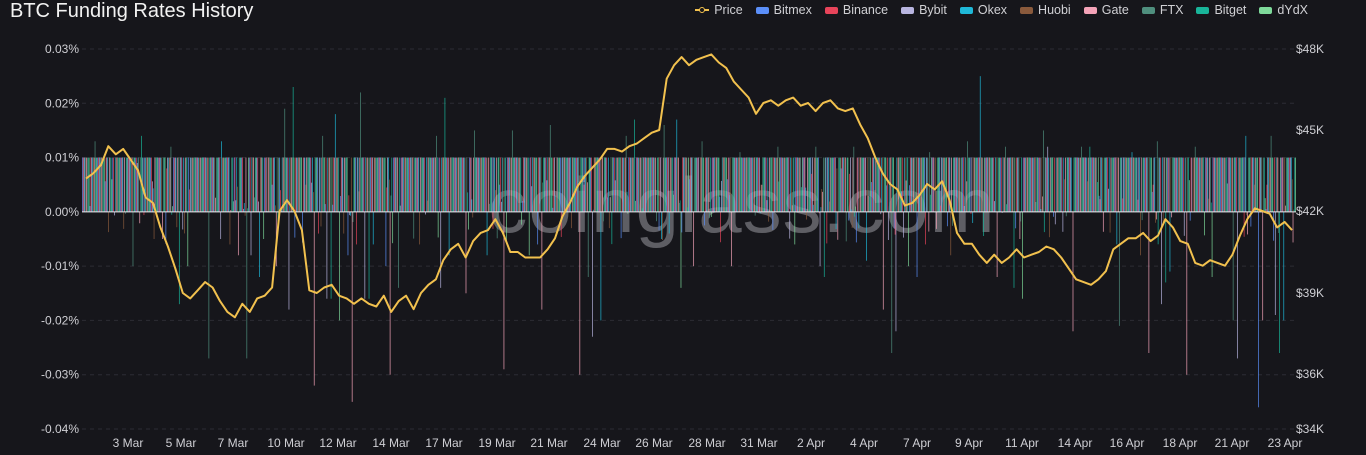 The image size is (1366, 455). Describe the element at coordinates (783, 10) in the screenshot. I see `legend-item-bitmex: Bitmex` at that location.